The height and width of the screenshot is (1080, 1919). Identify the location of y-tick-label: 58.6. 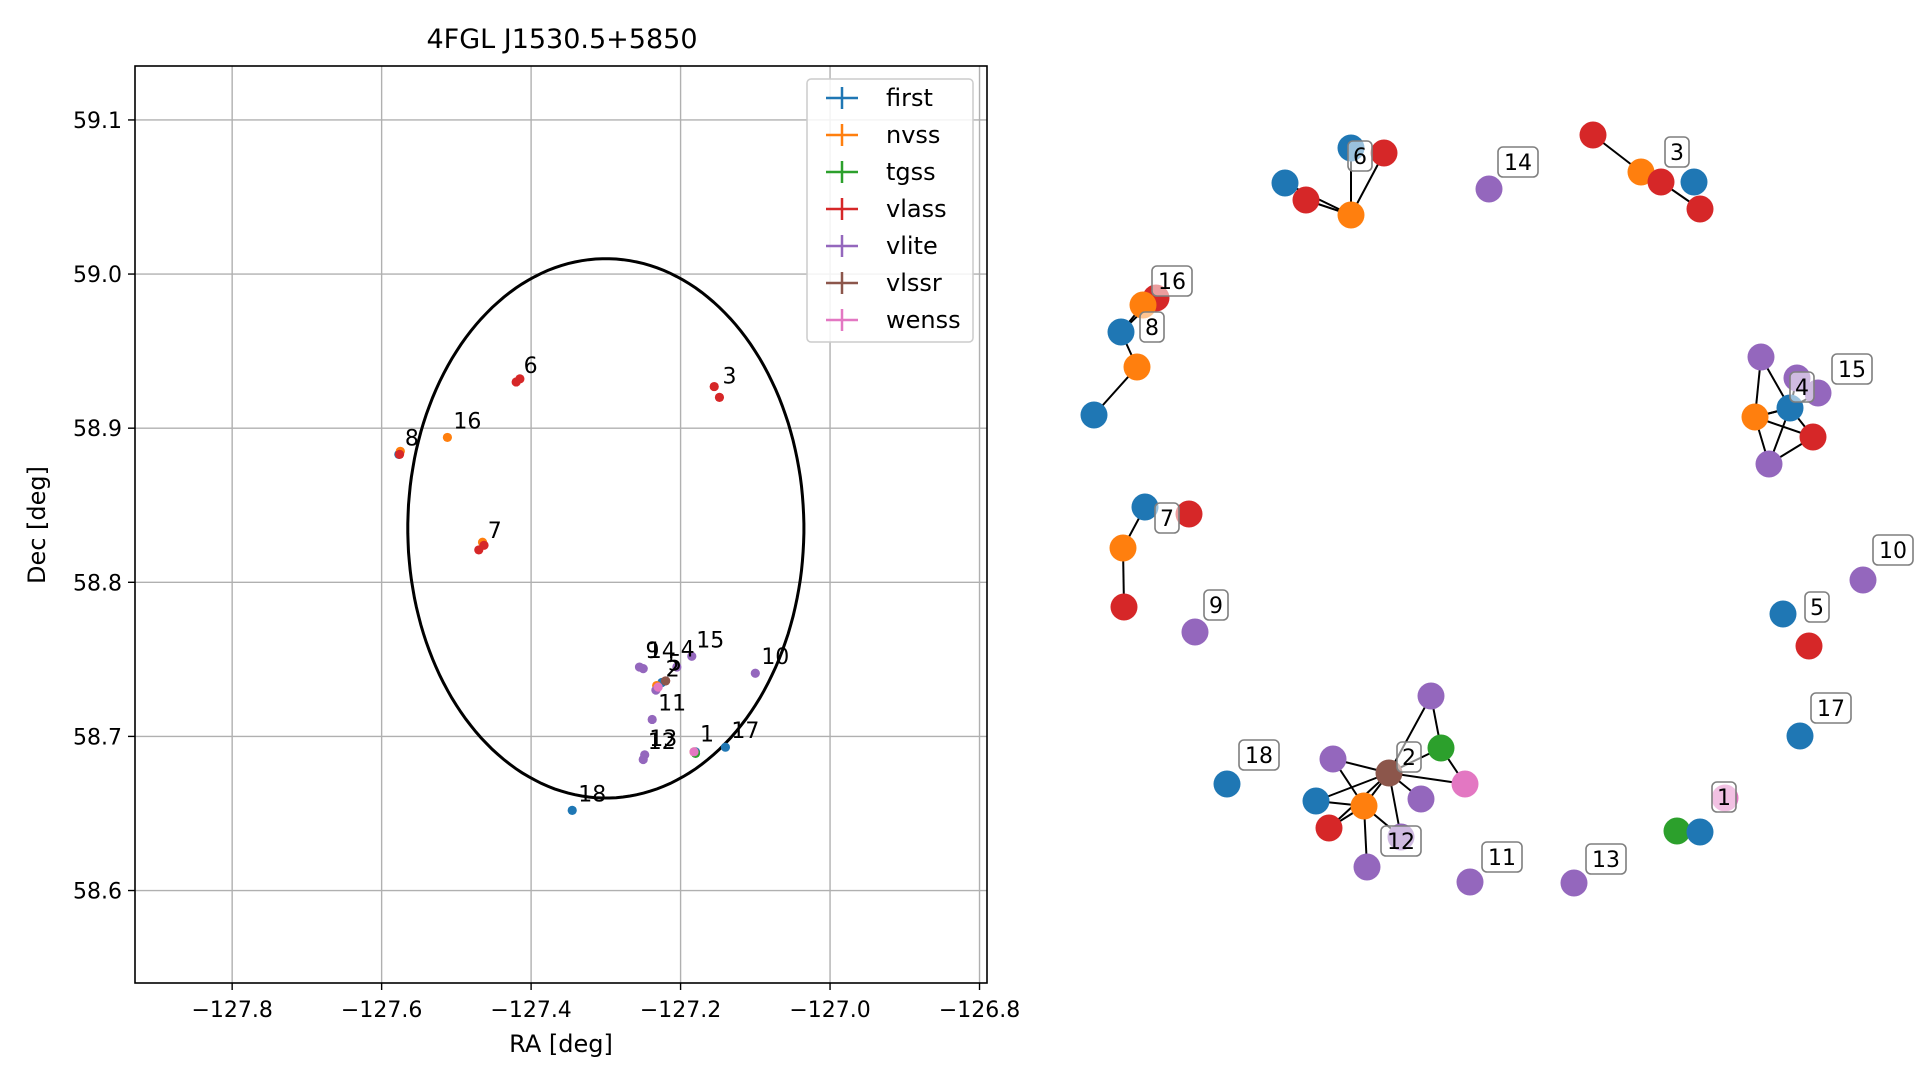
(97, 892).